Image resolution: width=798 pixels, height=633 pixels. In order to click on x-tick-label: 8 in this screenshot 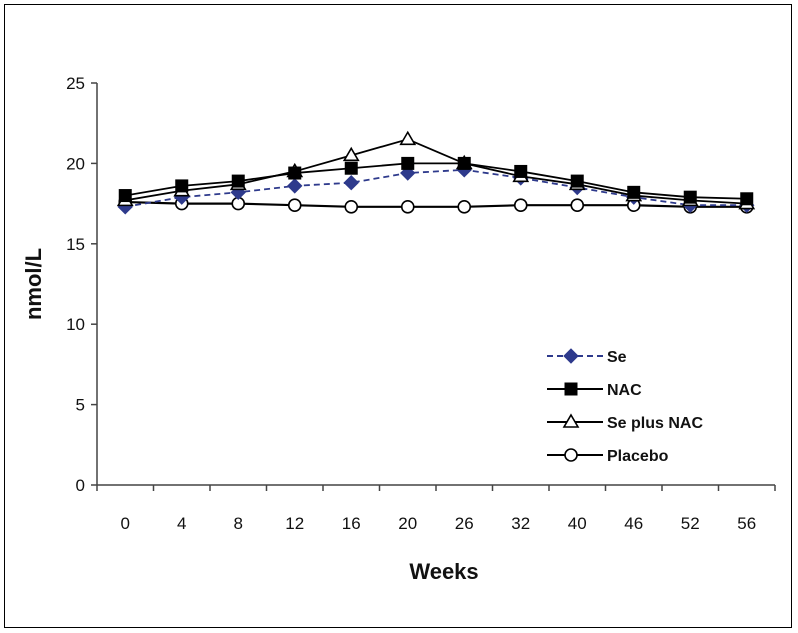, I will do `click(238, 523)`.